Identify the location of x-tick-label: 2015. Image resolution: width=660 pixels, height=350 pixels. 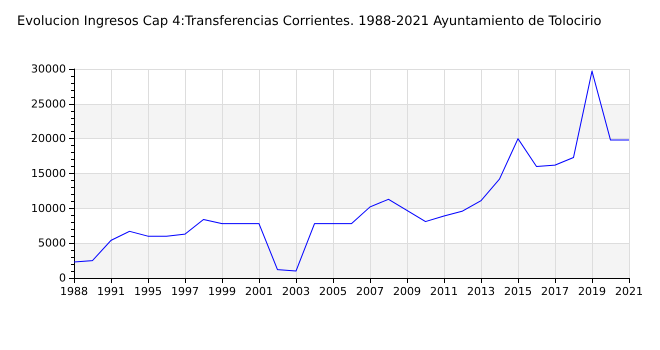
(518, 291).